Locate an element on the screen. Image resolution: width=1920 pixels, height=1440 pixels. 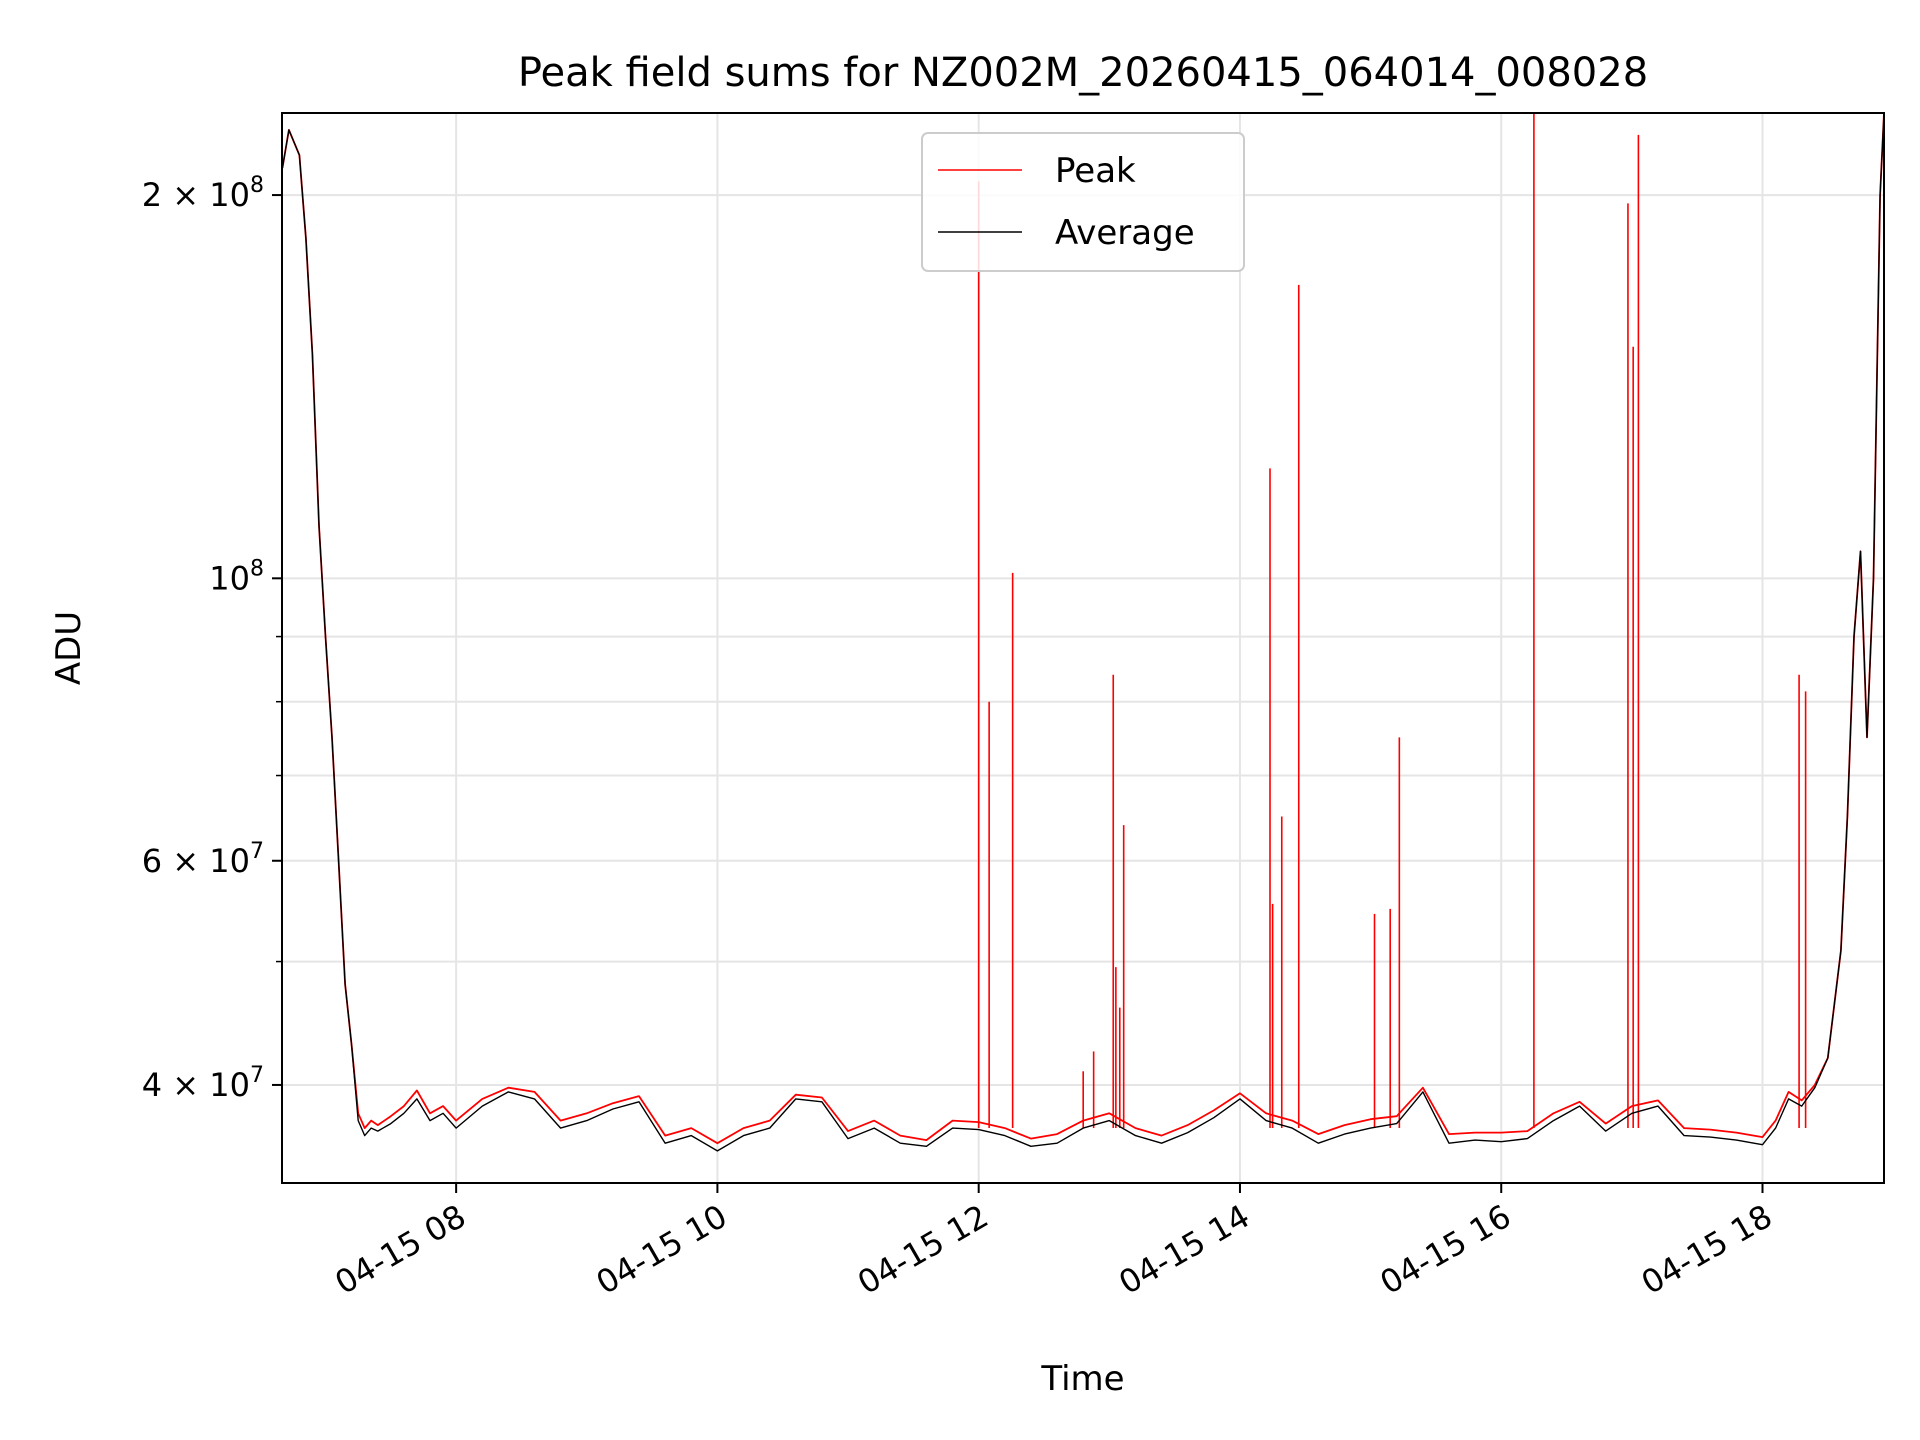
y-axis-label: ADU is located at coordinates (69, 648).